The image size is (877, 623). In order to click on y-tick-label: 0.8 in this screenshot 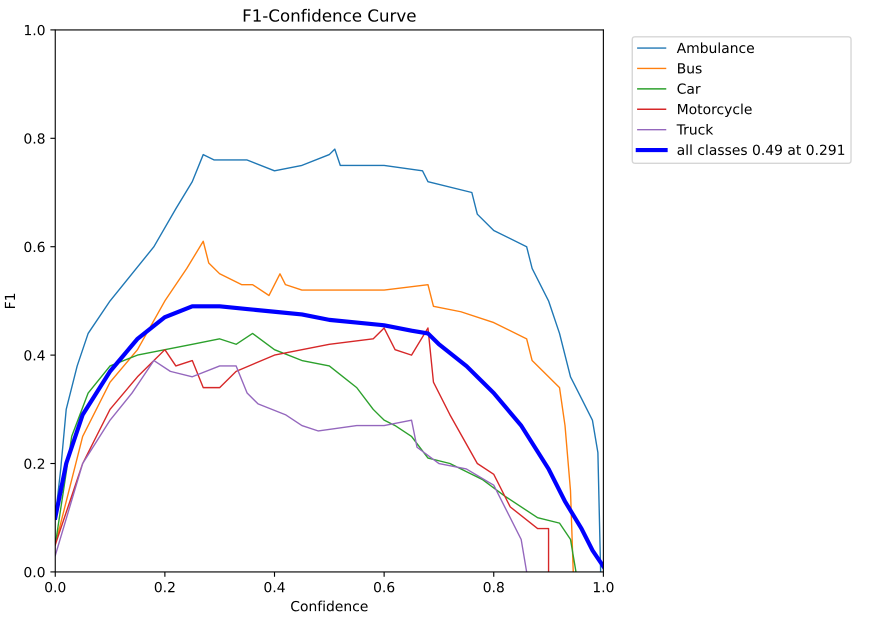, I will do `click(34, 138)`.